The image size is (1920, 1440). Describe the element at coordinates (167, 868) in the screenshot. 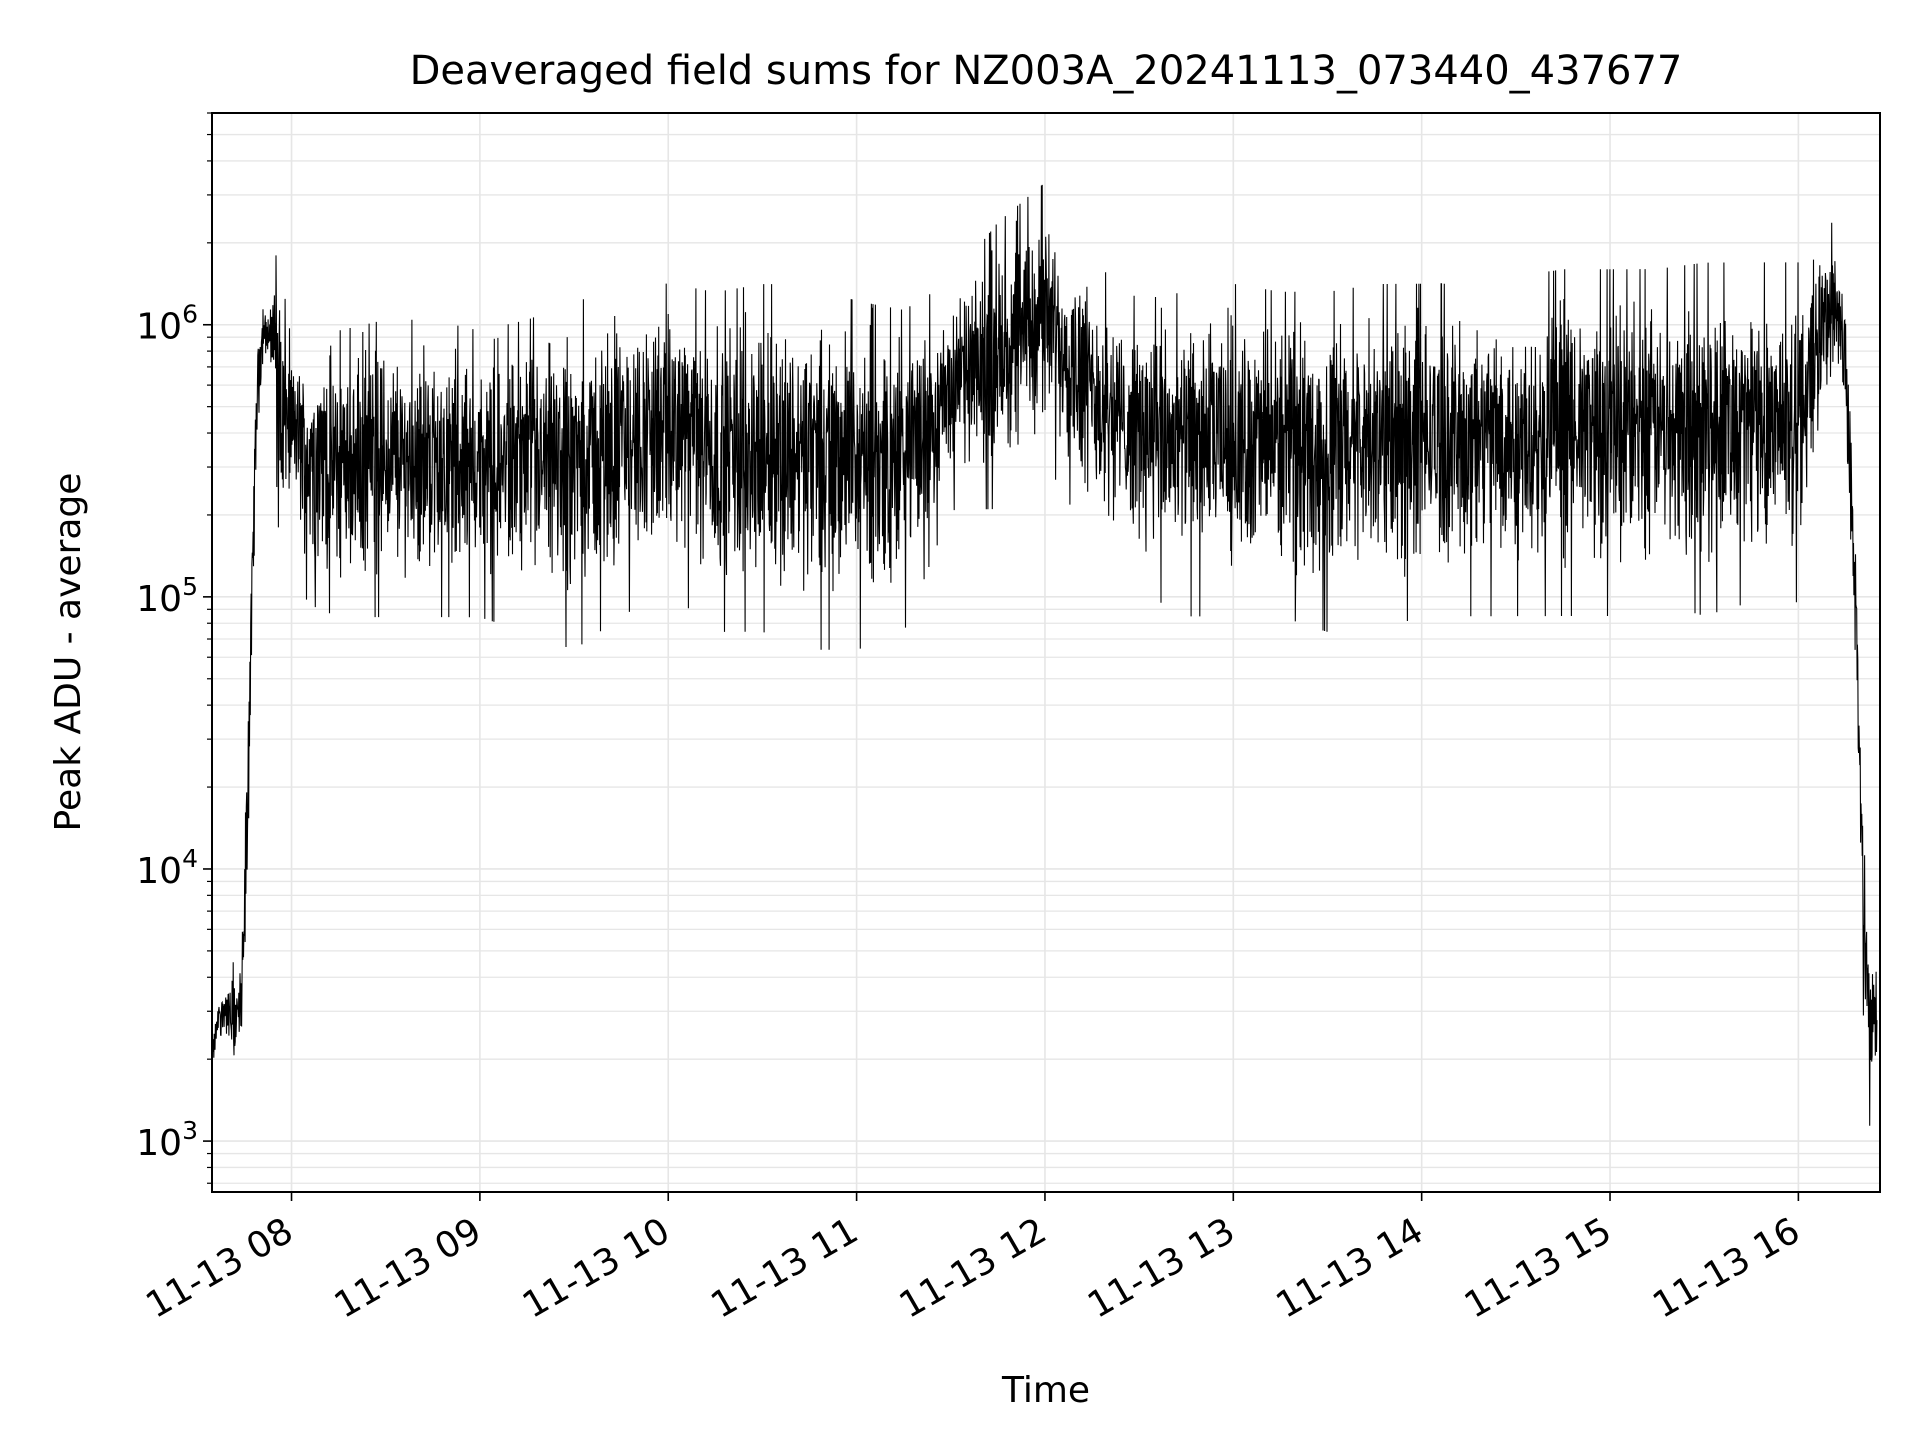

I see `y-tick-label: 10⁴` at that location.